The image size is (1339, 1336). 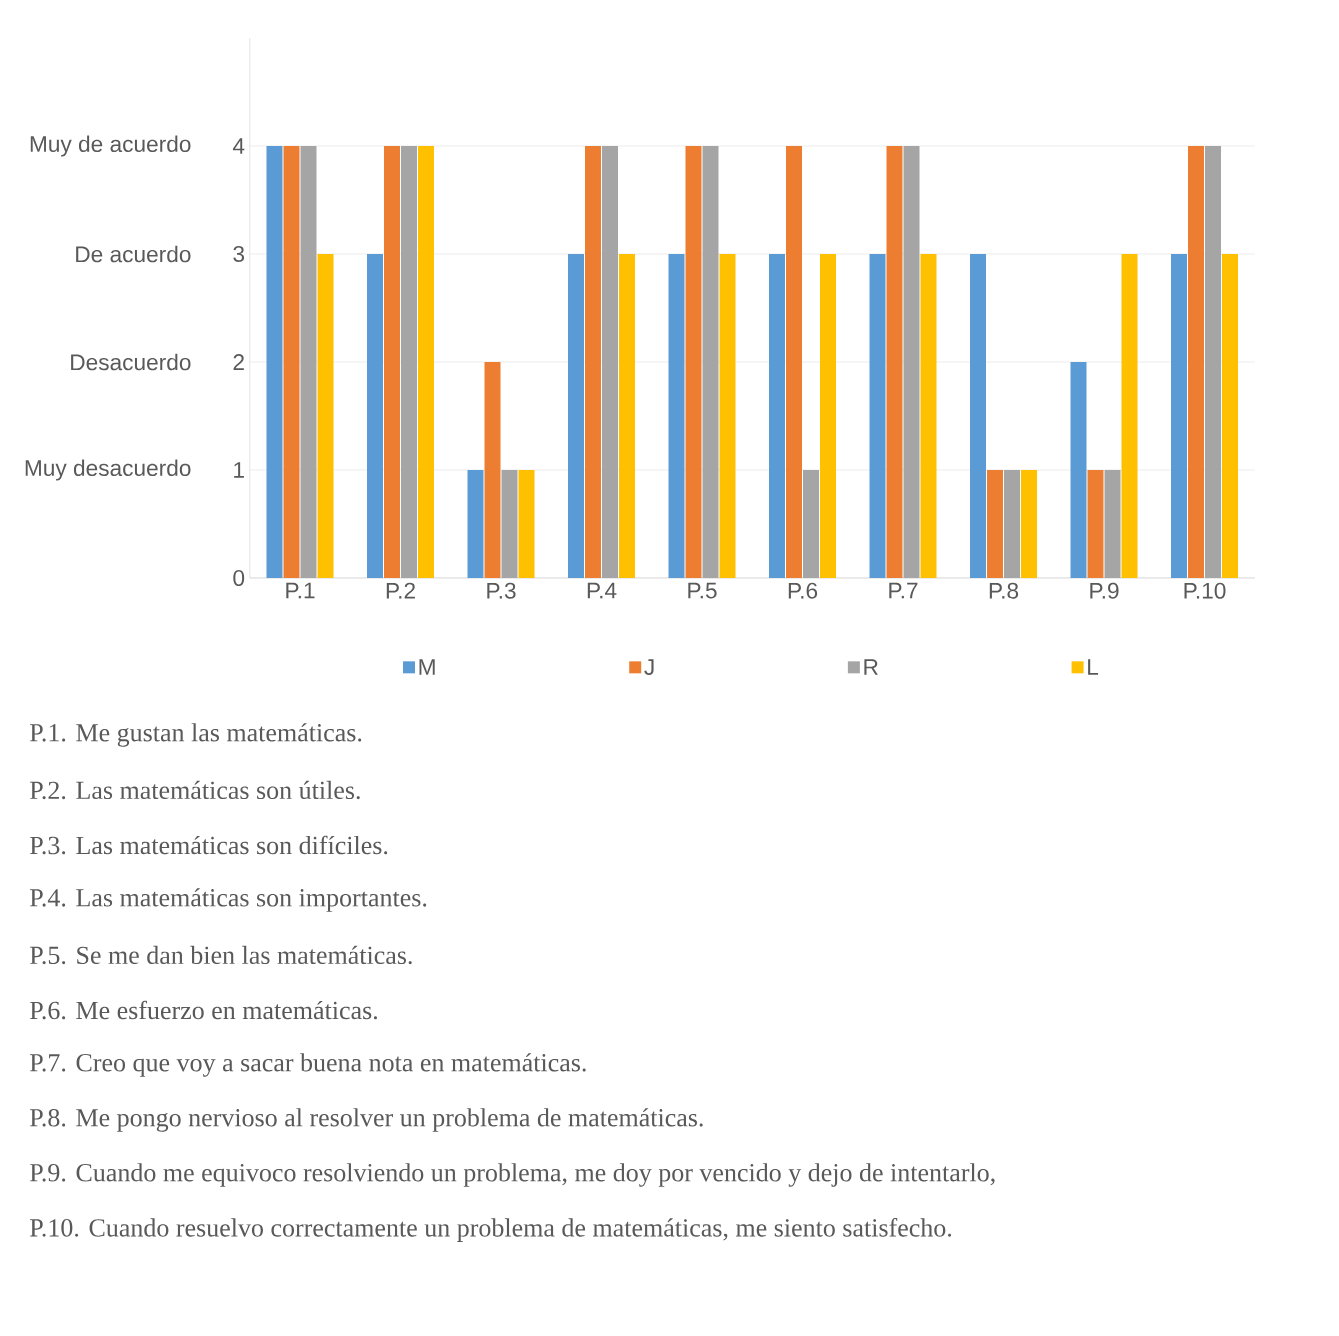 What do you see at coordinates (1205, 590) in the screenshot?
I see `x-tick-label: P.10` at bounding box center [1205, 590].